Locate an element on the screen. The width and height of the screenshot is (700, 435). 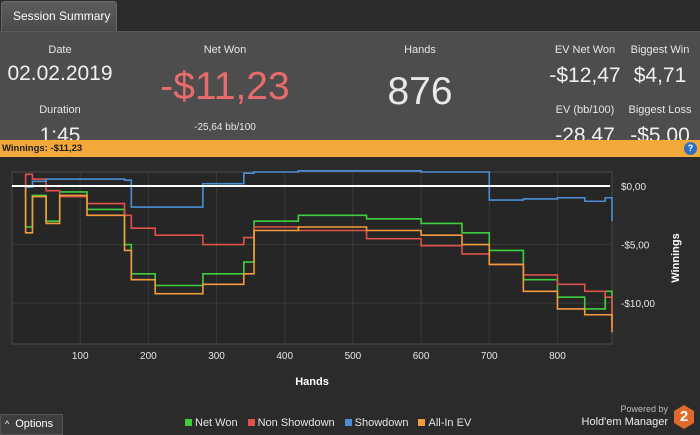
y-axis-label: Winnings is located at coordinates (676, 257).